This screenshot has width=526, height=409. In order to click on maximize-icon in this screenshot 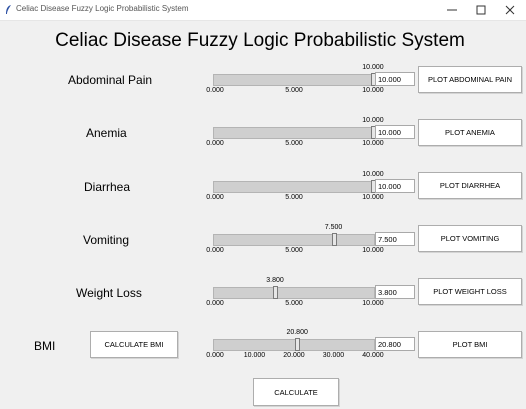, I will do `click(481, 10)`.